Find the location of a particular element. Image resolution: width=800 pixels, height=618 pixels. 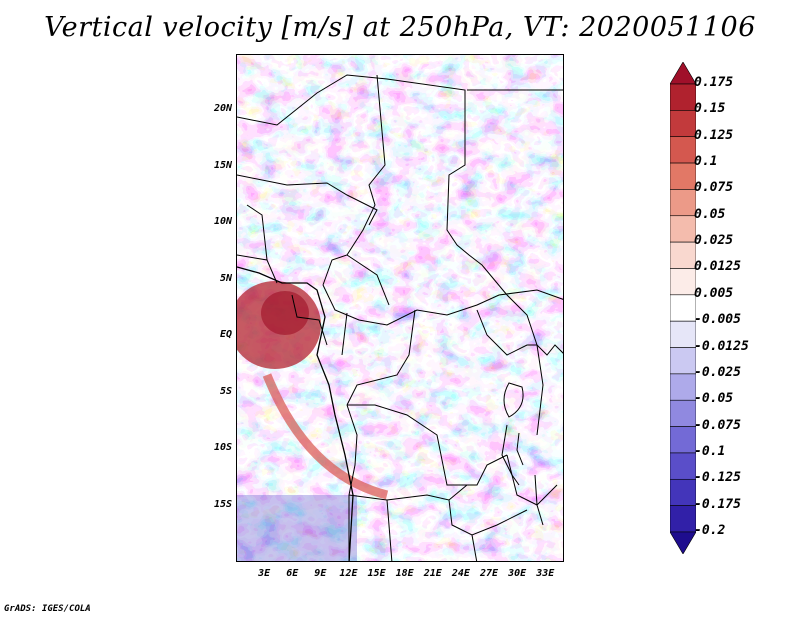

lon-tick-label: 12E is located at coordinates (348, 573).